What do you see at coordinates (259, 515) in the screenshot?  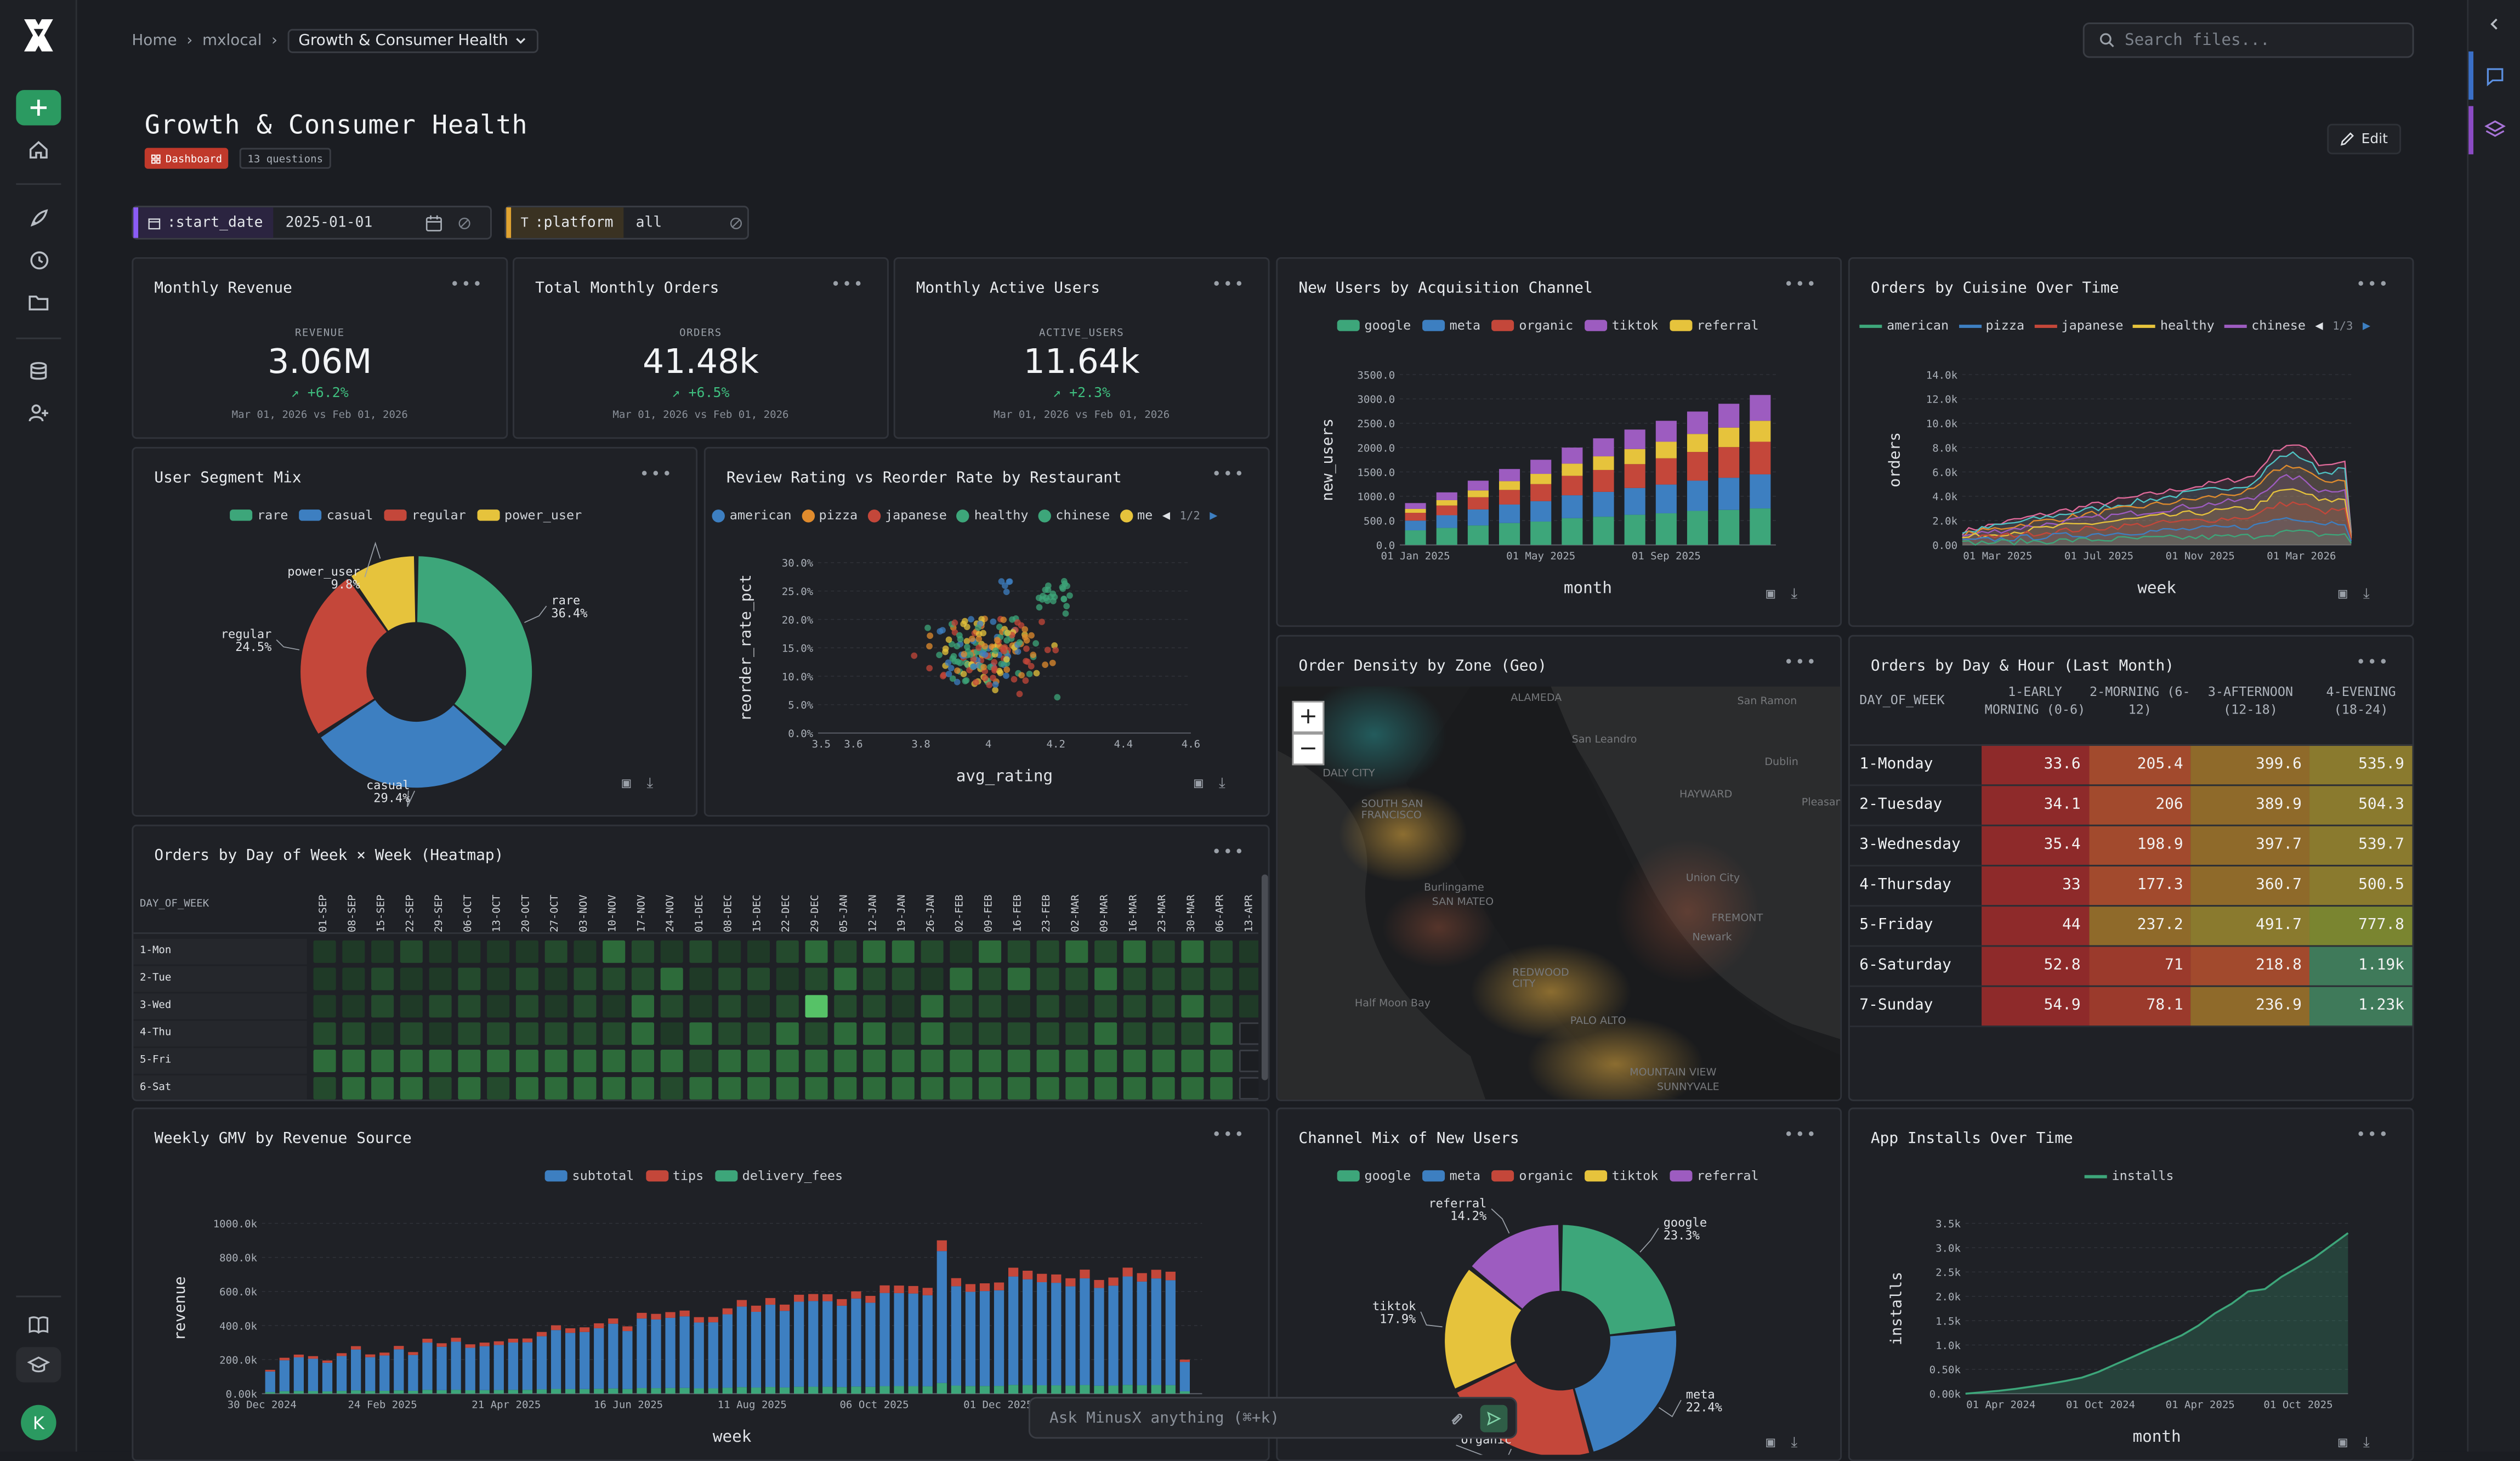 I see `legend-item: rare` at bounding box center [259, 515].